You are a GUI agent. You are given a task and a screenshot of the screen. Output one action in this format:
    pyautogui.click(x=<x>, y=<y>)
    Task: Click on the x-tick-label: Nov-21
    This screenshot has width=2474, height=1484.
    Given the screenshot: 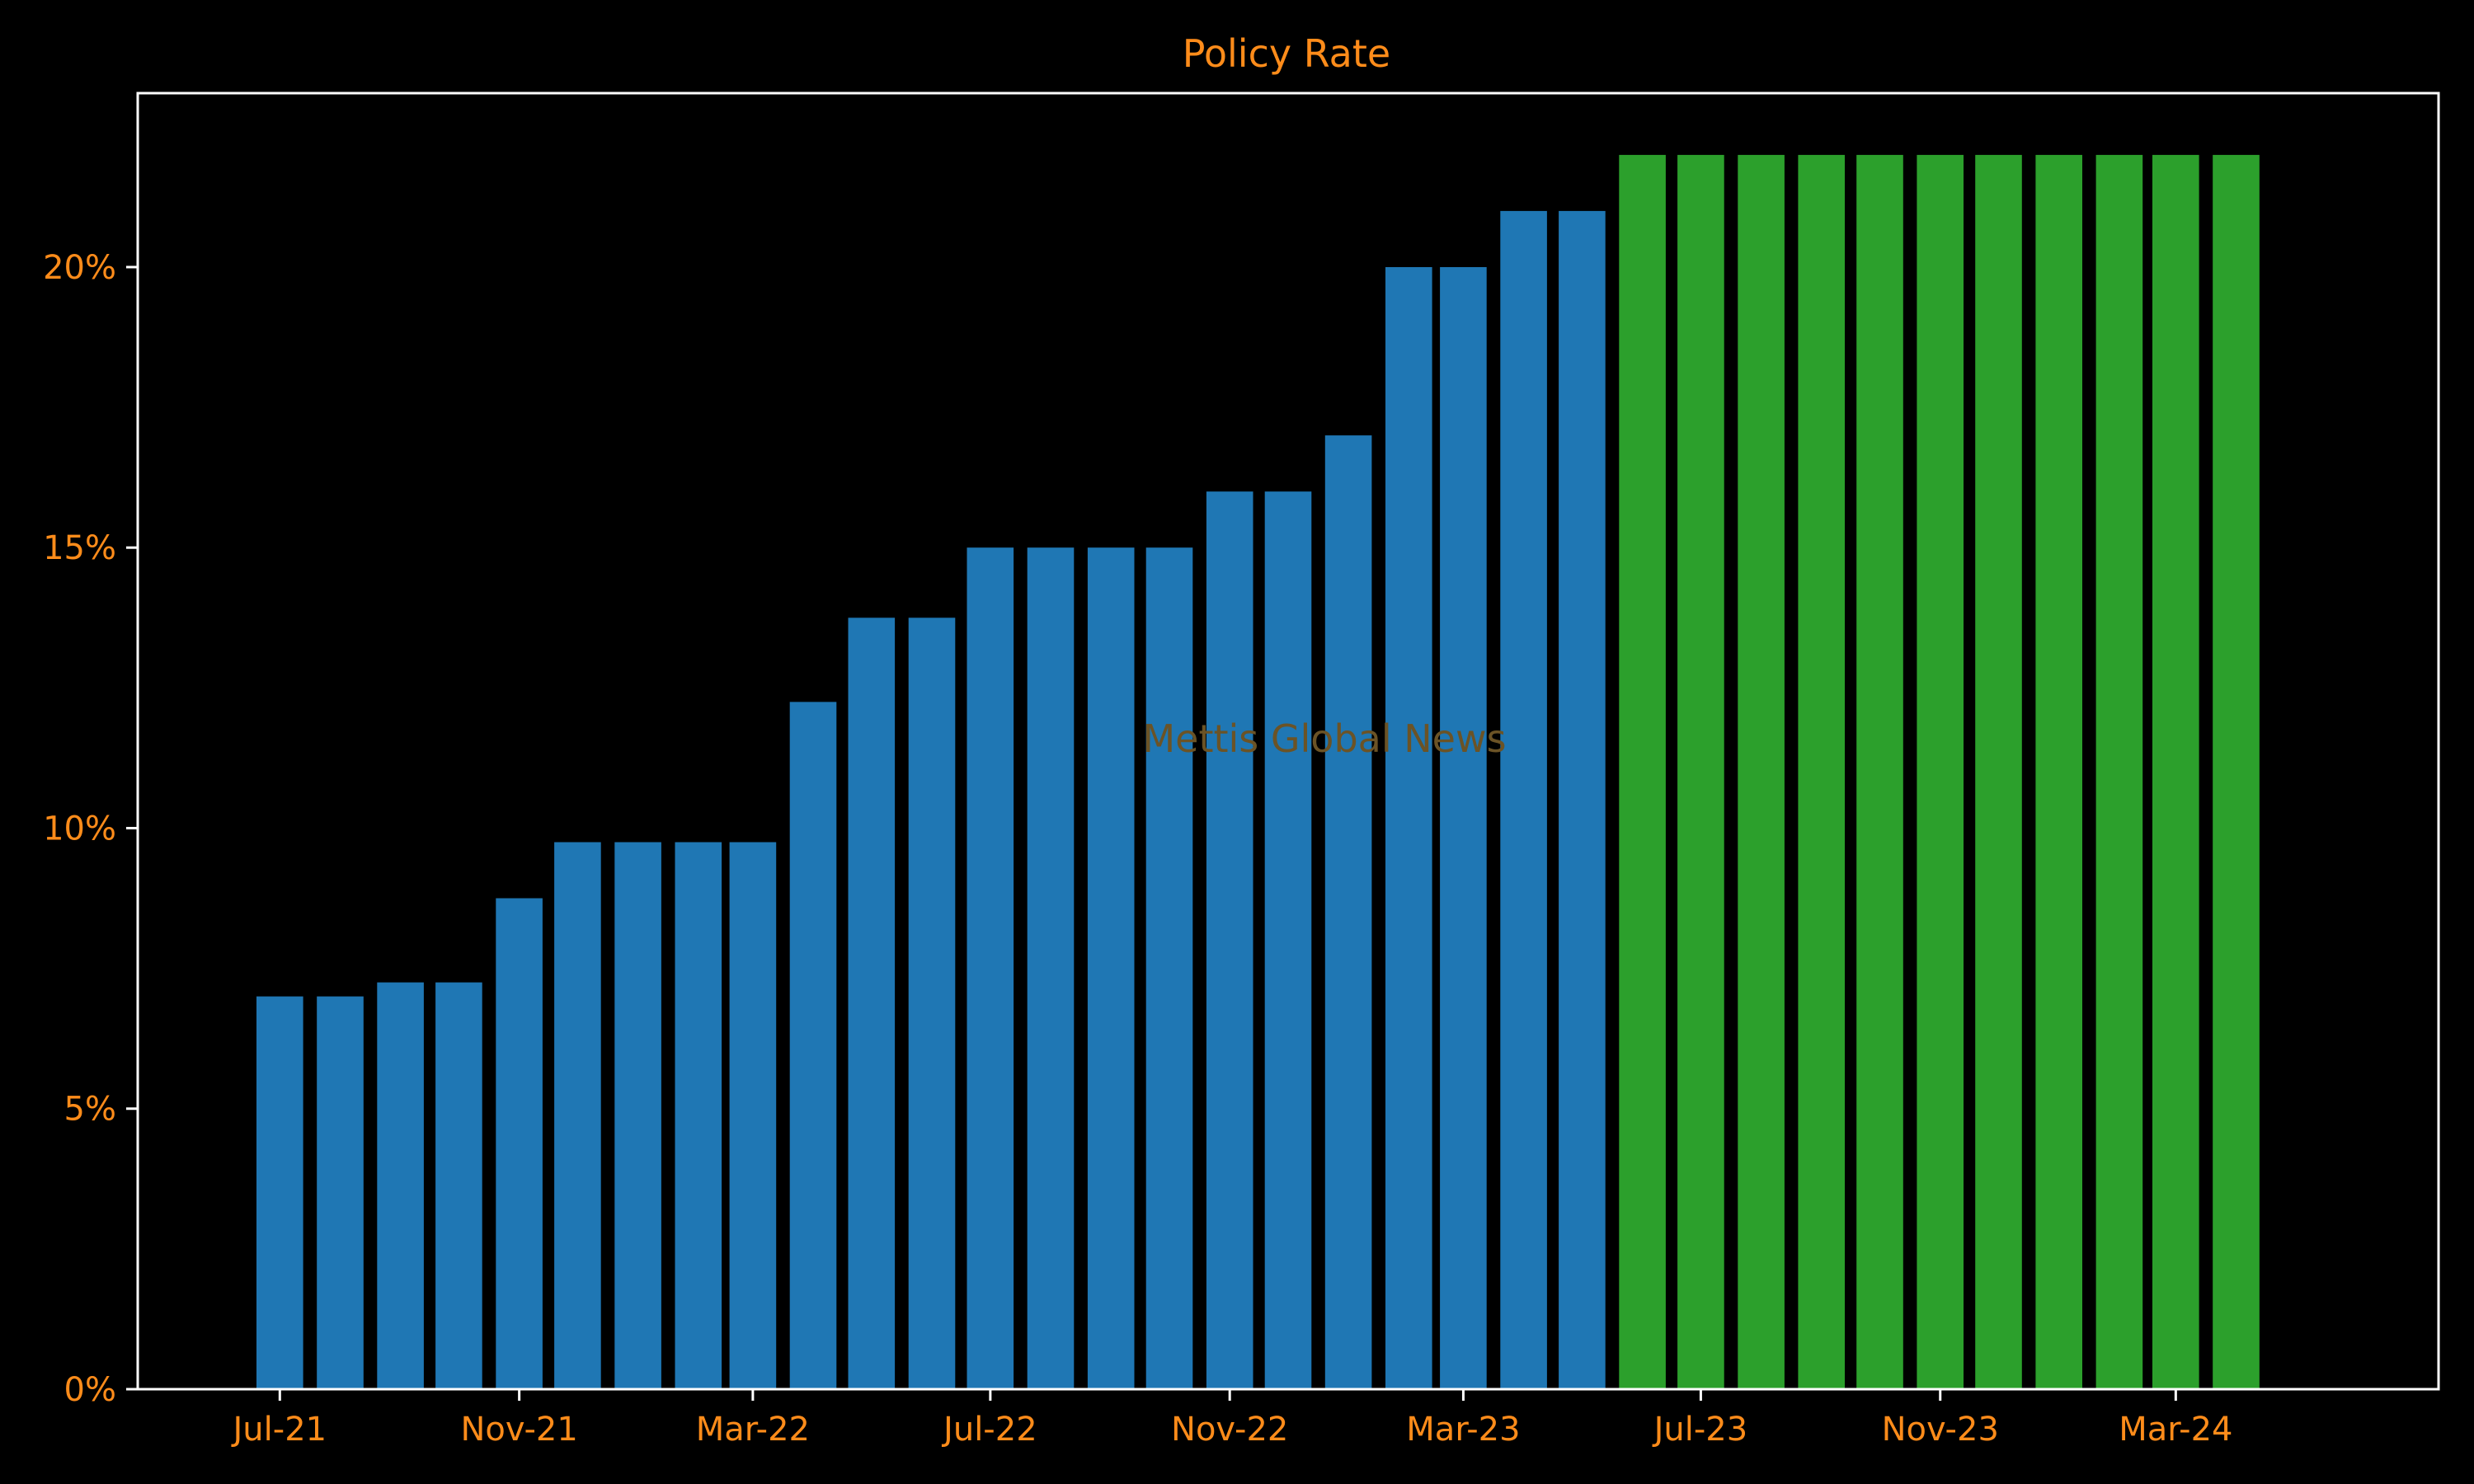 What is the action you would take?
    pyautogui.click(x=518, y=1430)
    